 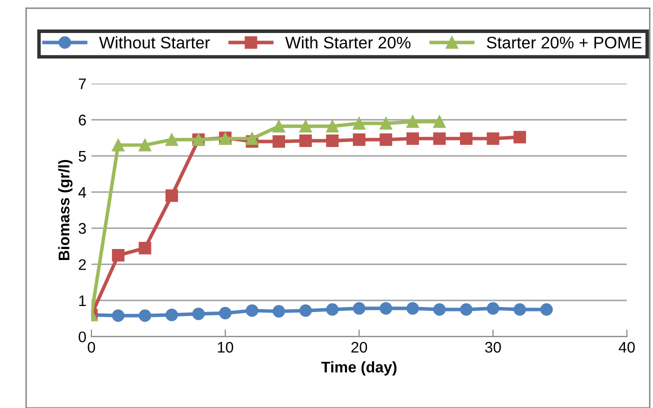 I want to click on y-tick-label: 4, so click(x=82, y=192).